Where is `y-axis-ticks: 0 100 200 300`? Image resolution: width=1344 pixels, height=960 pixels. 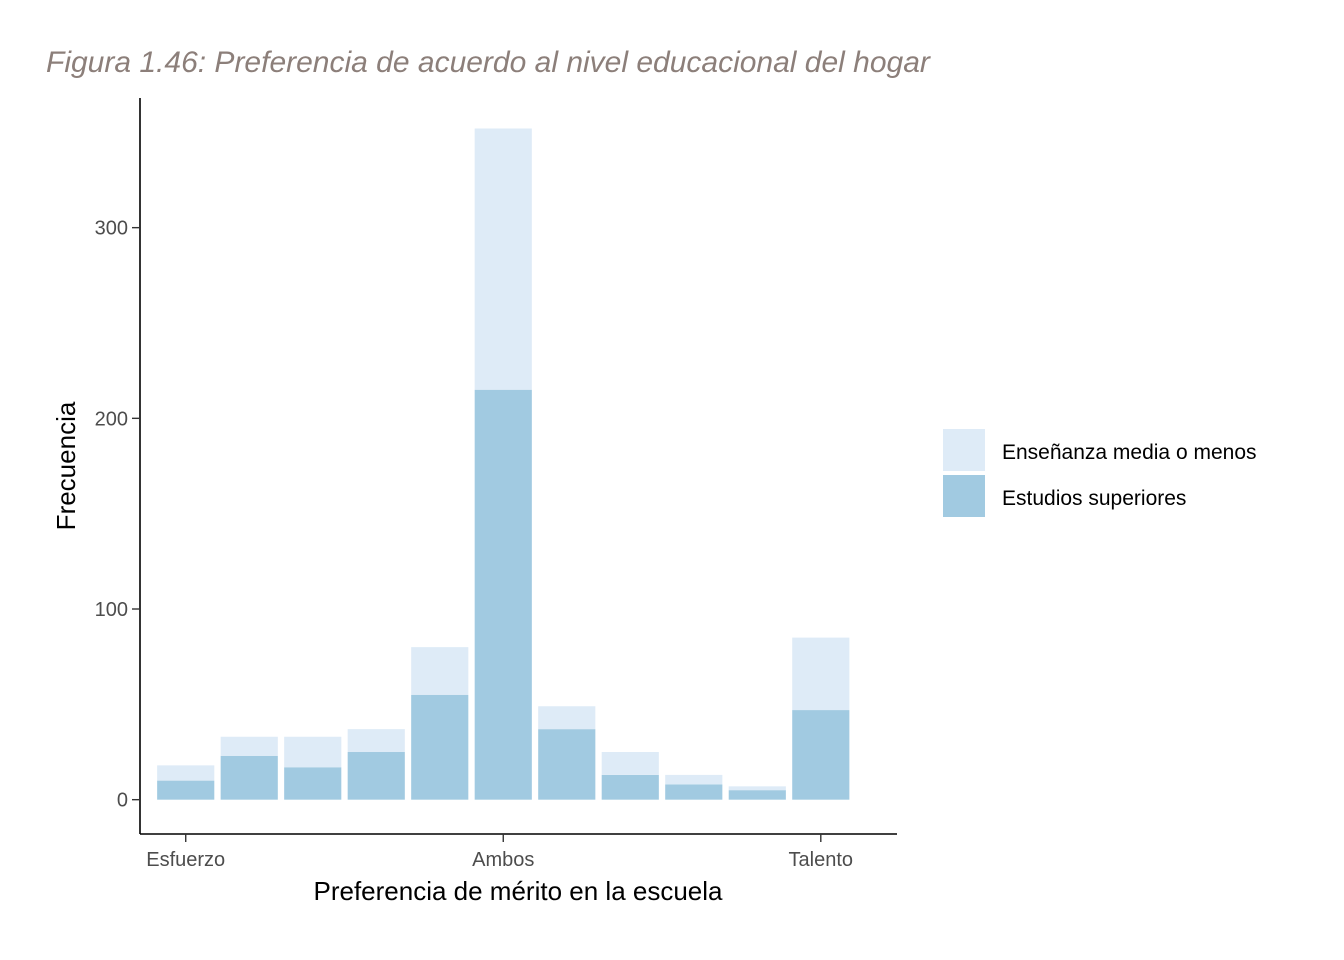 y-axis-ticks: 0 100 200 300 is located at coordinates (117, 515).